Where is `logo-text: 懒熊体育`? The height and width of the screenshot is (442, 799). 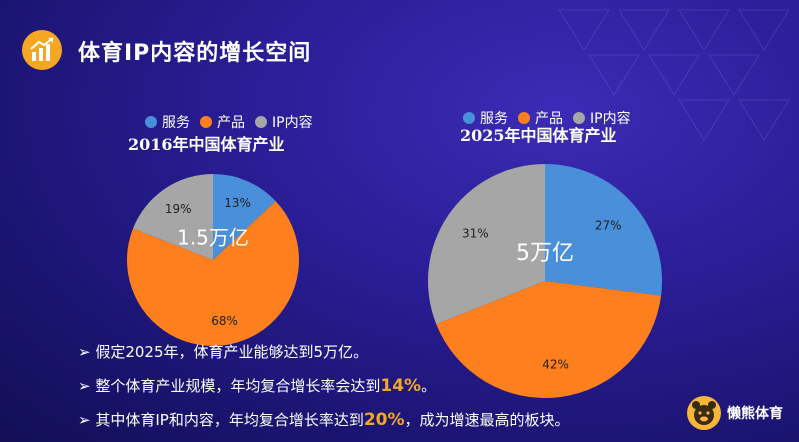 logo-text: 懒熊体育 is located at coordinates (755, 414).